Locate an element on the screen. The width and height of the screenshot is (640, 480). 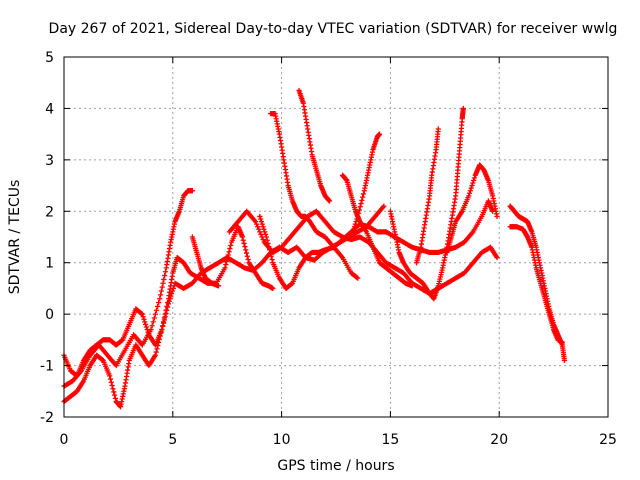
x-tick-label: 15 is located at coordinates (390, 440).